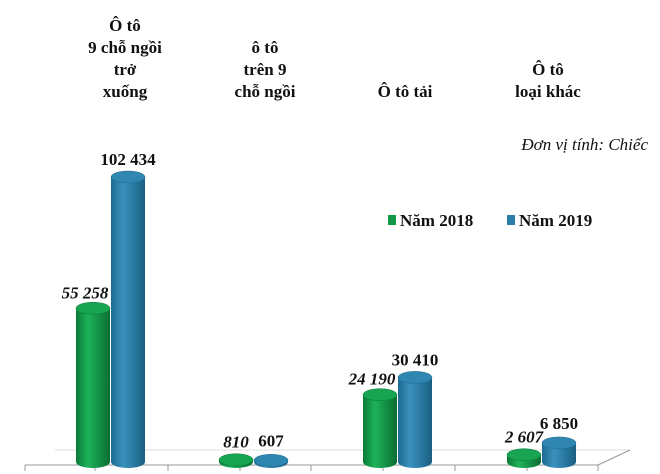 The image size is (660, 474). I want to click on bar-2018-2: 24 190, so click(373, 419).